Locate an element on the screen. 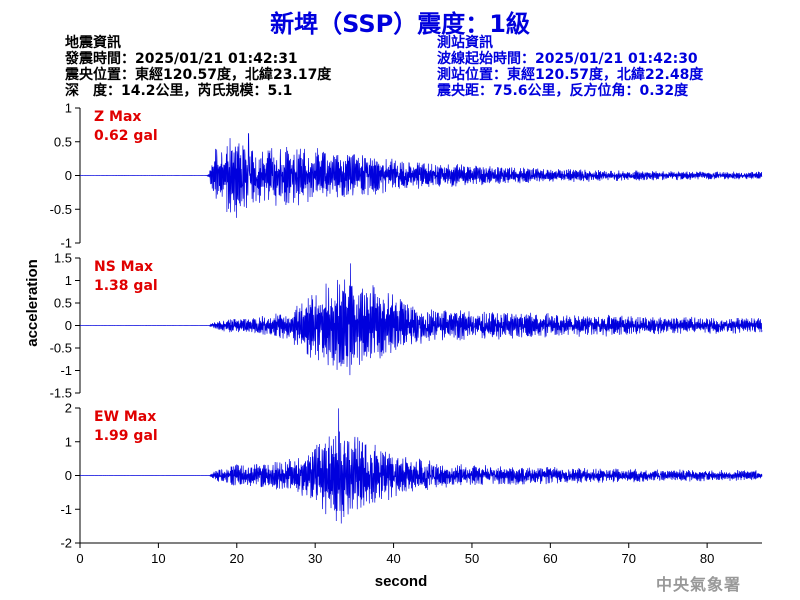 The height and width of the screenshot is (600, 800). x-tick-label: 50 is located at coordinates (472, 558).